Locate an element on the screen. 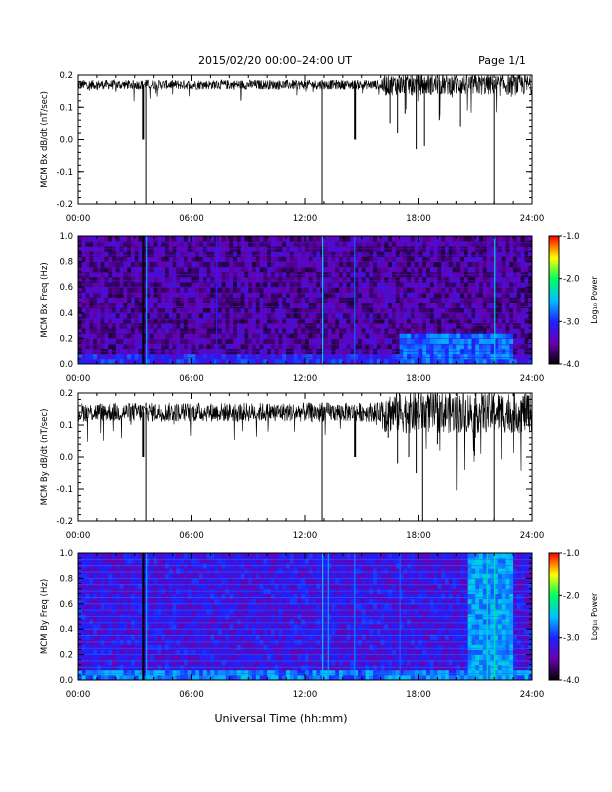  colorbar-label: Log₁₀ Power is located at coordinates (594, 300).